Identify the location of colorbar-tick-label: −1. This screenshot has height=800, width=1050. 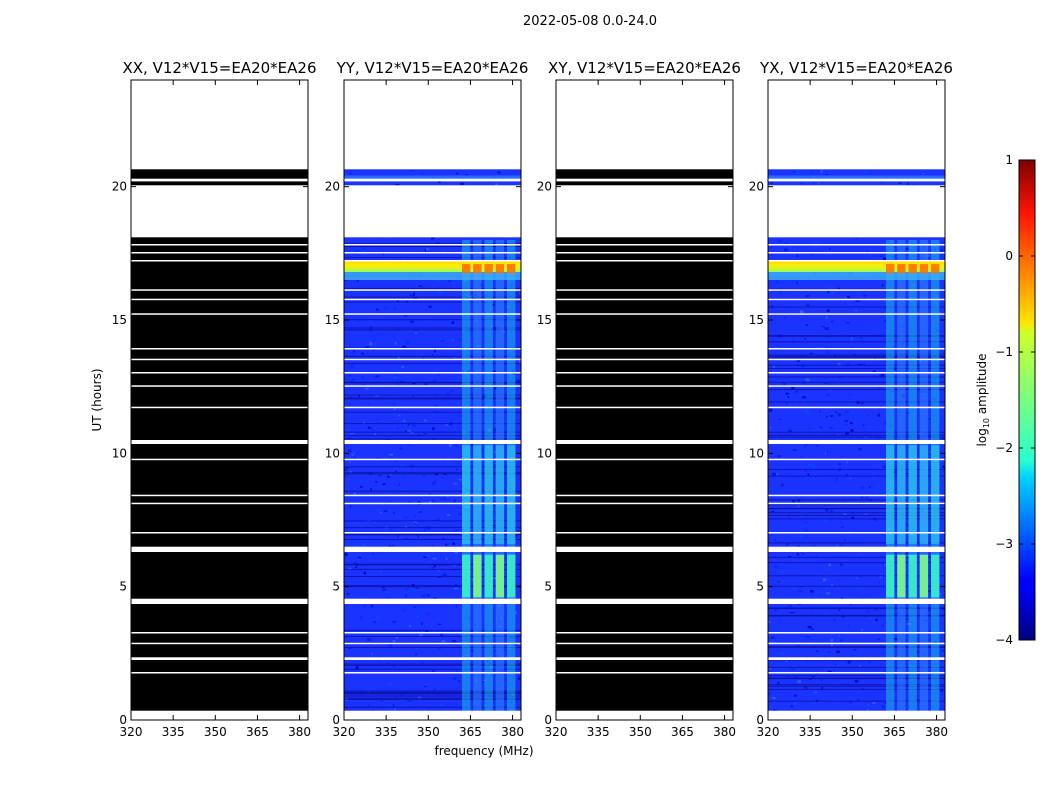
(1004, 352).